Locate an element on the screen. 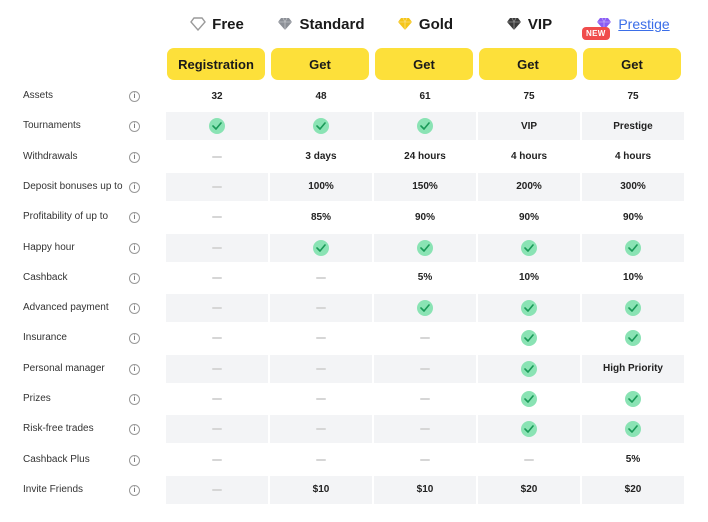 Image resolution: width=708 pixels, height=522 pixels. cell-value: 4 hours is located at coordinates (529, 157).